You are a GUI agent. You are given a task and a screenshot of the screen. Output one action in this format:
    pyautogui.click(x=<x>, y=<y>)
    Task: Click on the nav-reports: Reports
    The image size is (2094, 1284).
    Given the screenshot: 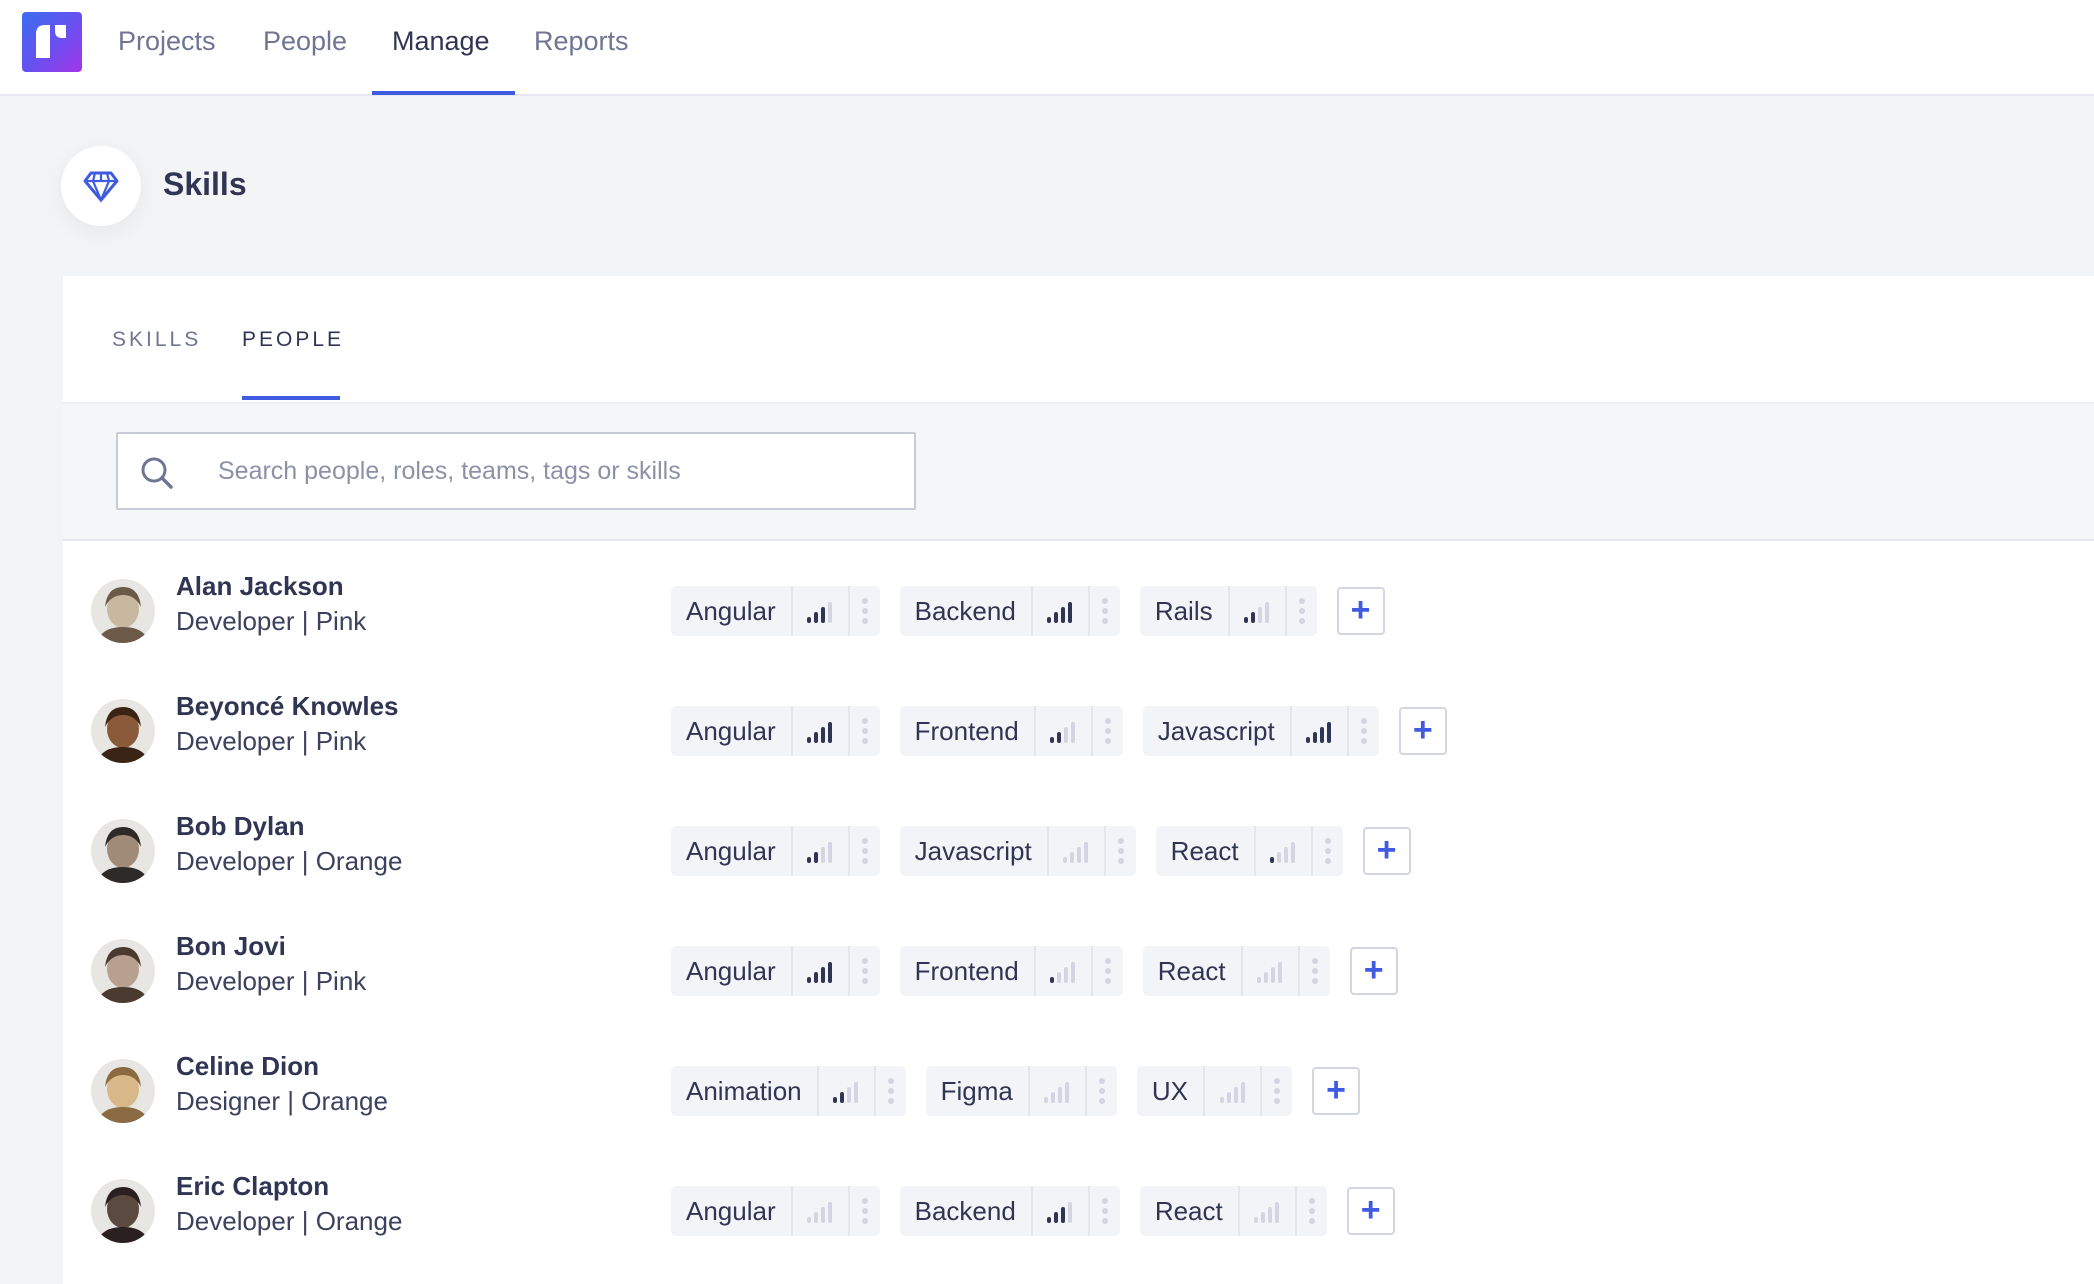 What is the action you would take?
    pyautogui.click(x=581, y=41)
    